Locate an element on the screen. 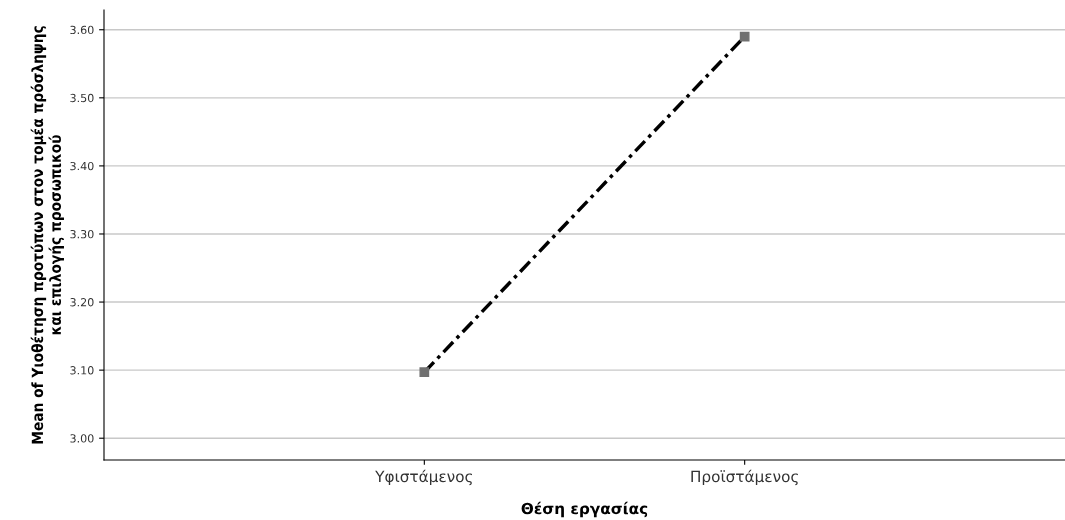 This screenshot has width=1065, height=520. y-tick-label: 3.60 is located at coordinates (82, 30).